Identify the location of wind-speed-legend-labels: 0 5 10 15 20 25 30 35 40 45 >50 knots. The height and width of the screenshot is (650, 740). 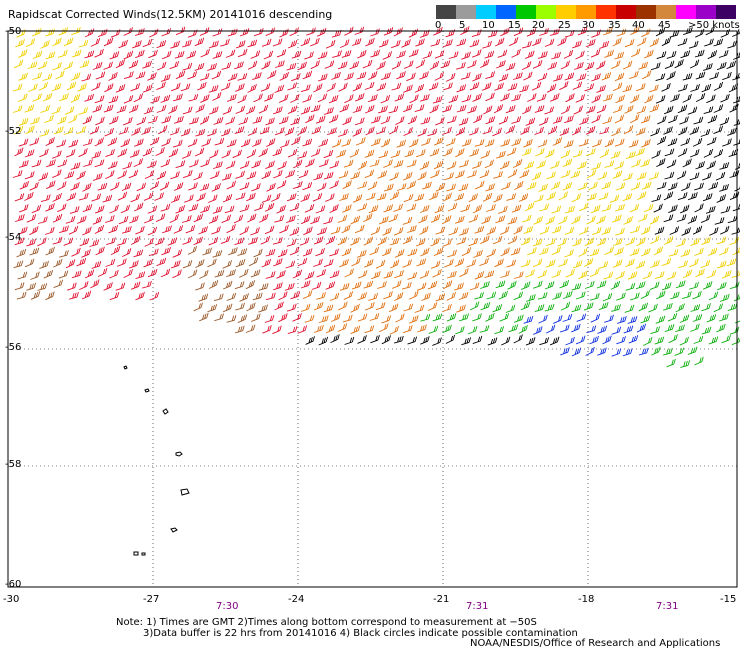
(586, 26).